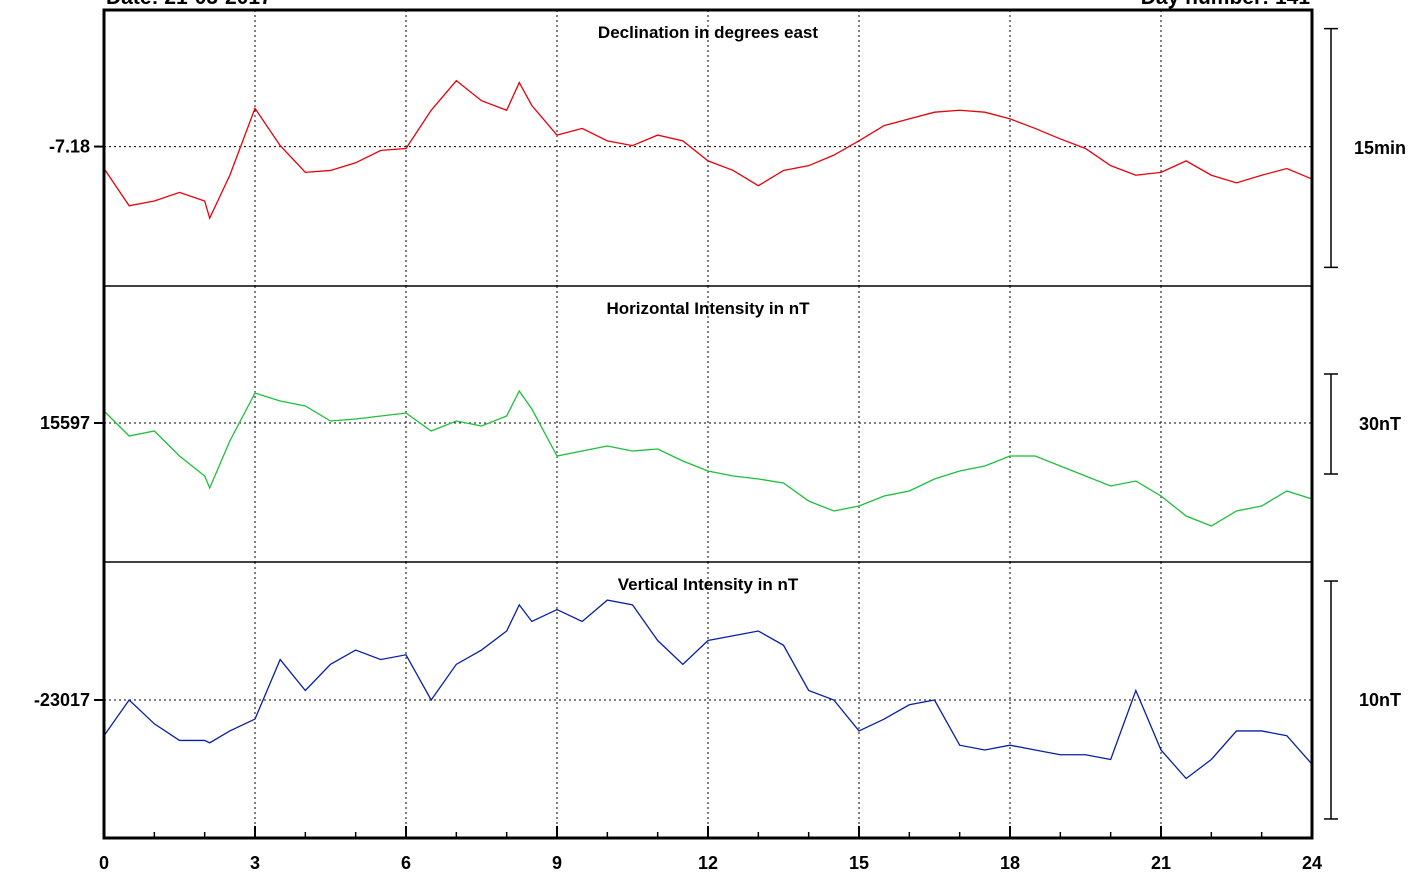  What do you see at coordinates (255, 863) in the screenshot?
I see `x-tick-label: 3` at bounding box center [255, 863].